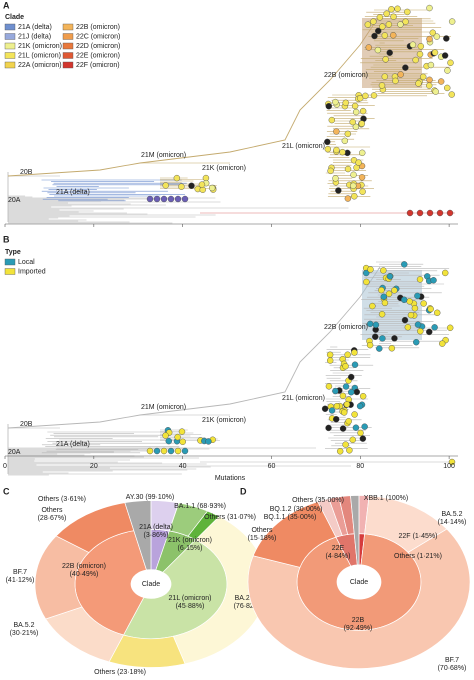 The image size is (474, 680). What do you see at coordinates (13, 252) in the screenshot?
I see `legend-title: Type` at bounding box center [13, 252].